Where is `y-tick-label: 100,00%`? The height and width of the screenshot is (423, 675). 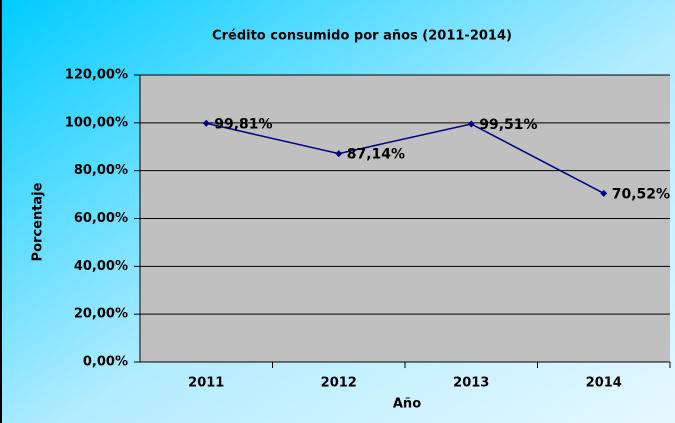 y-tick-label: 100,00% is located at coordinates (96, 122).